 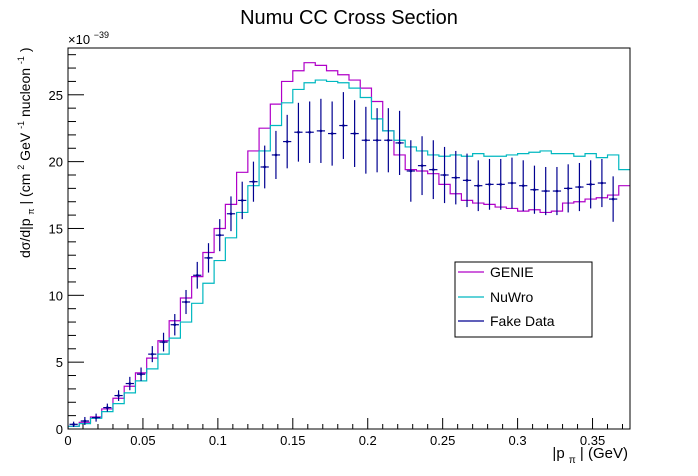 I want to click on x-tick-label: 0, so click(x=67, y=440).